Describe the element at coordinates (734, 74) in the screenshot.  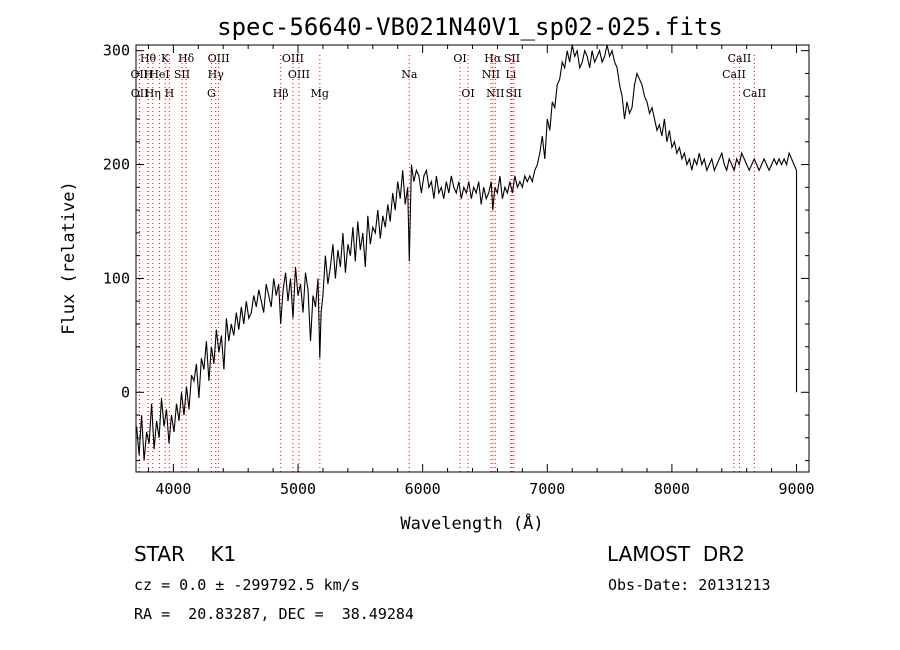
I see `line-marker-label-18: CaII` at that location.